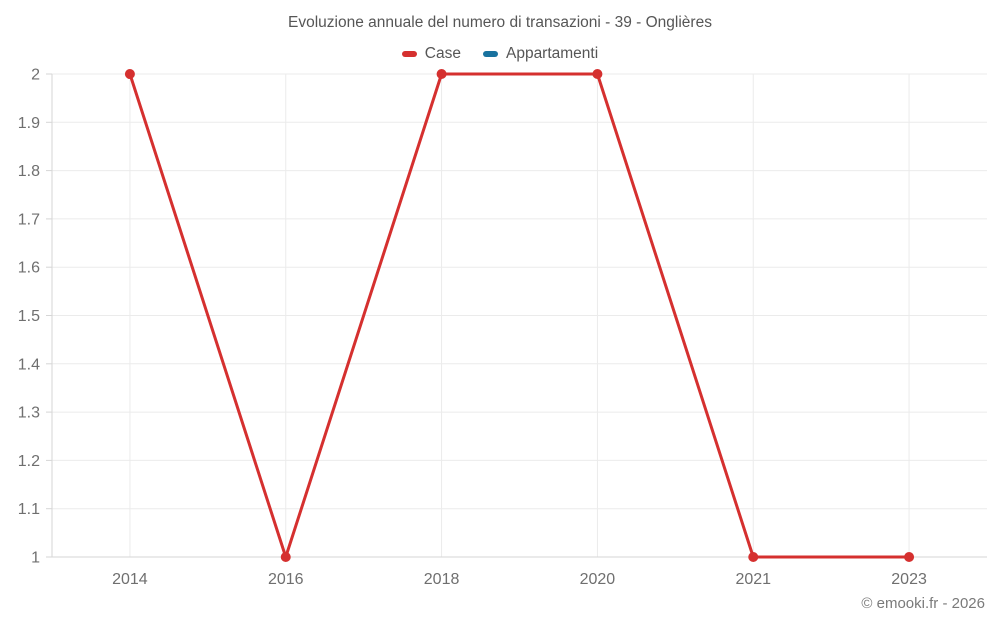 Image resolution: width=1000 pixels, height=625 pixels. Describe the element at coordinates (598, 579) in the screenshot. I see `x-axis-label: 2020` at that location.